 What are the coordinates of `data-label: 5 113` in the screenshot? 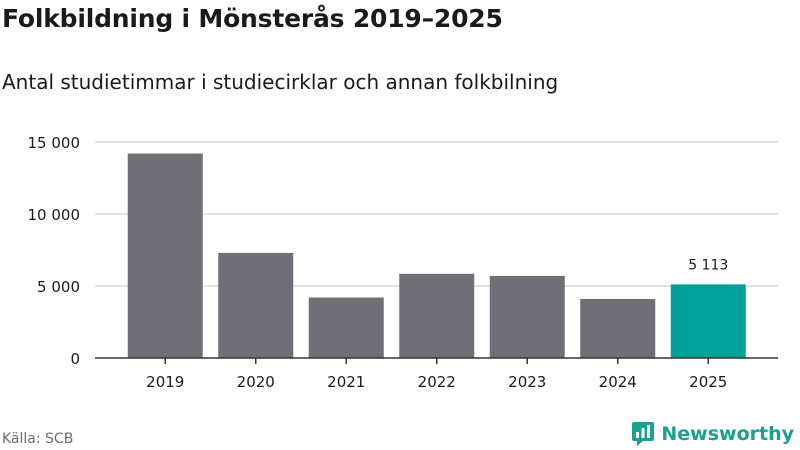 It's located at (708, 265).